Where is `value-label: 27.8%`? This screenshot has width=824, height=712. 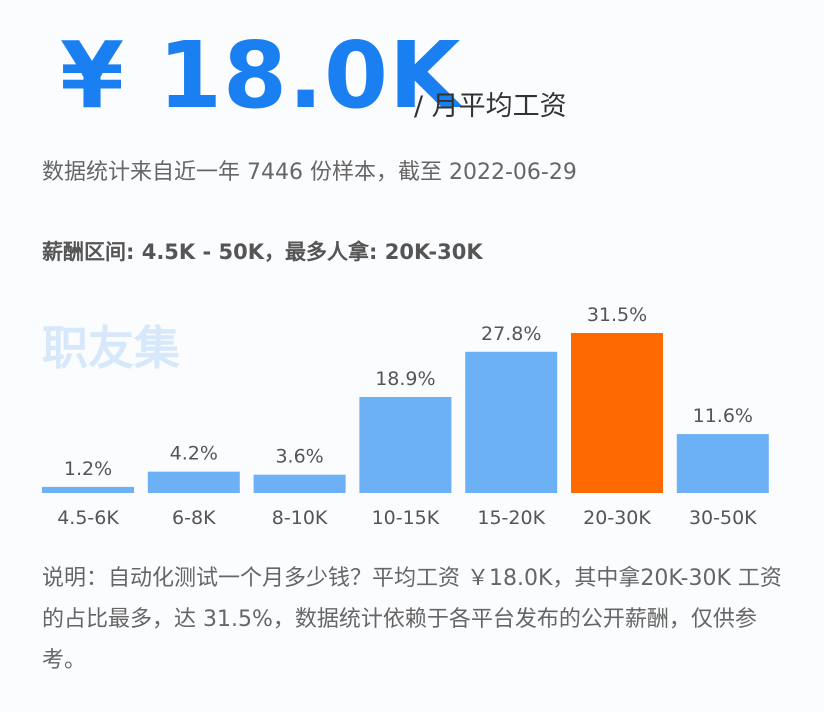 value-label: 27.8% is located at coordinates (511, 334).